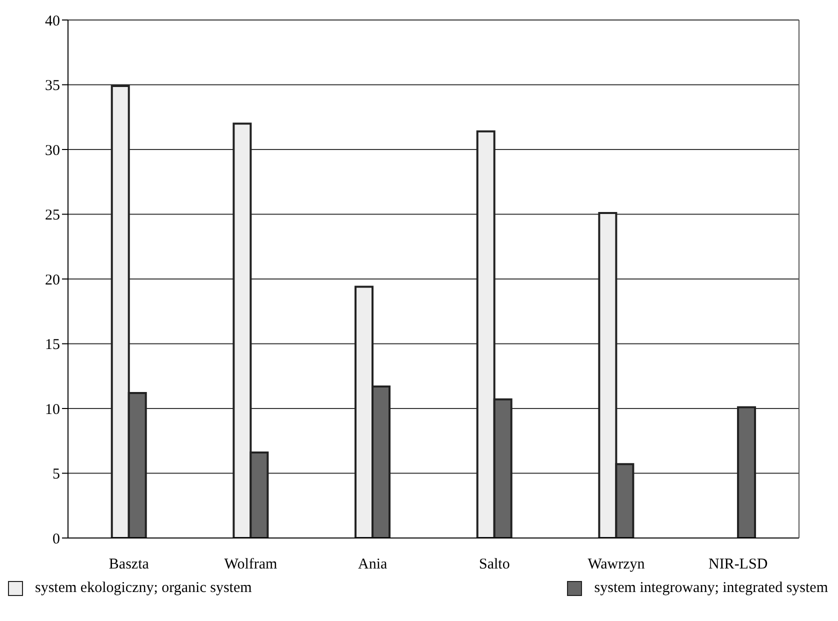 This screenshot has height=621, width=838. I want to click on bar, so click(746, 472).